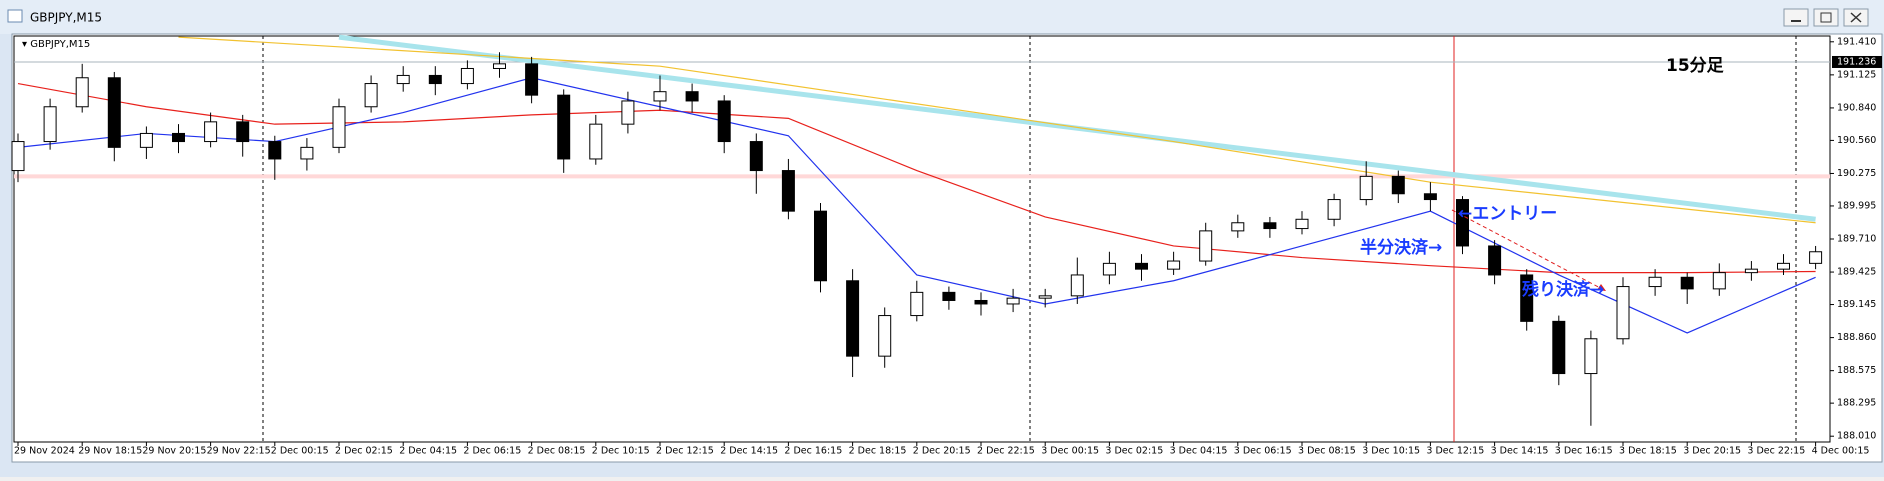 The width and height of the screenshot is (1884, 481). Describe the element at coordinates (685, 451) in the screenshot. I see `x-tick-label: 2 Dec 12:15` at that location.